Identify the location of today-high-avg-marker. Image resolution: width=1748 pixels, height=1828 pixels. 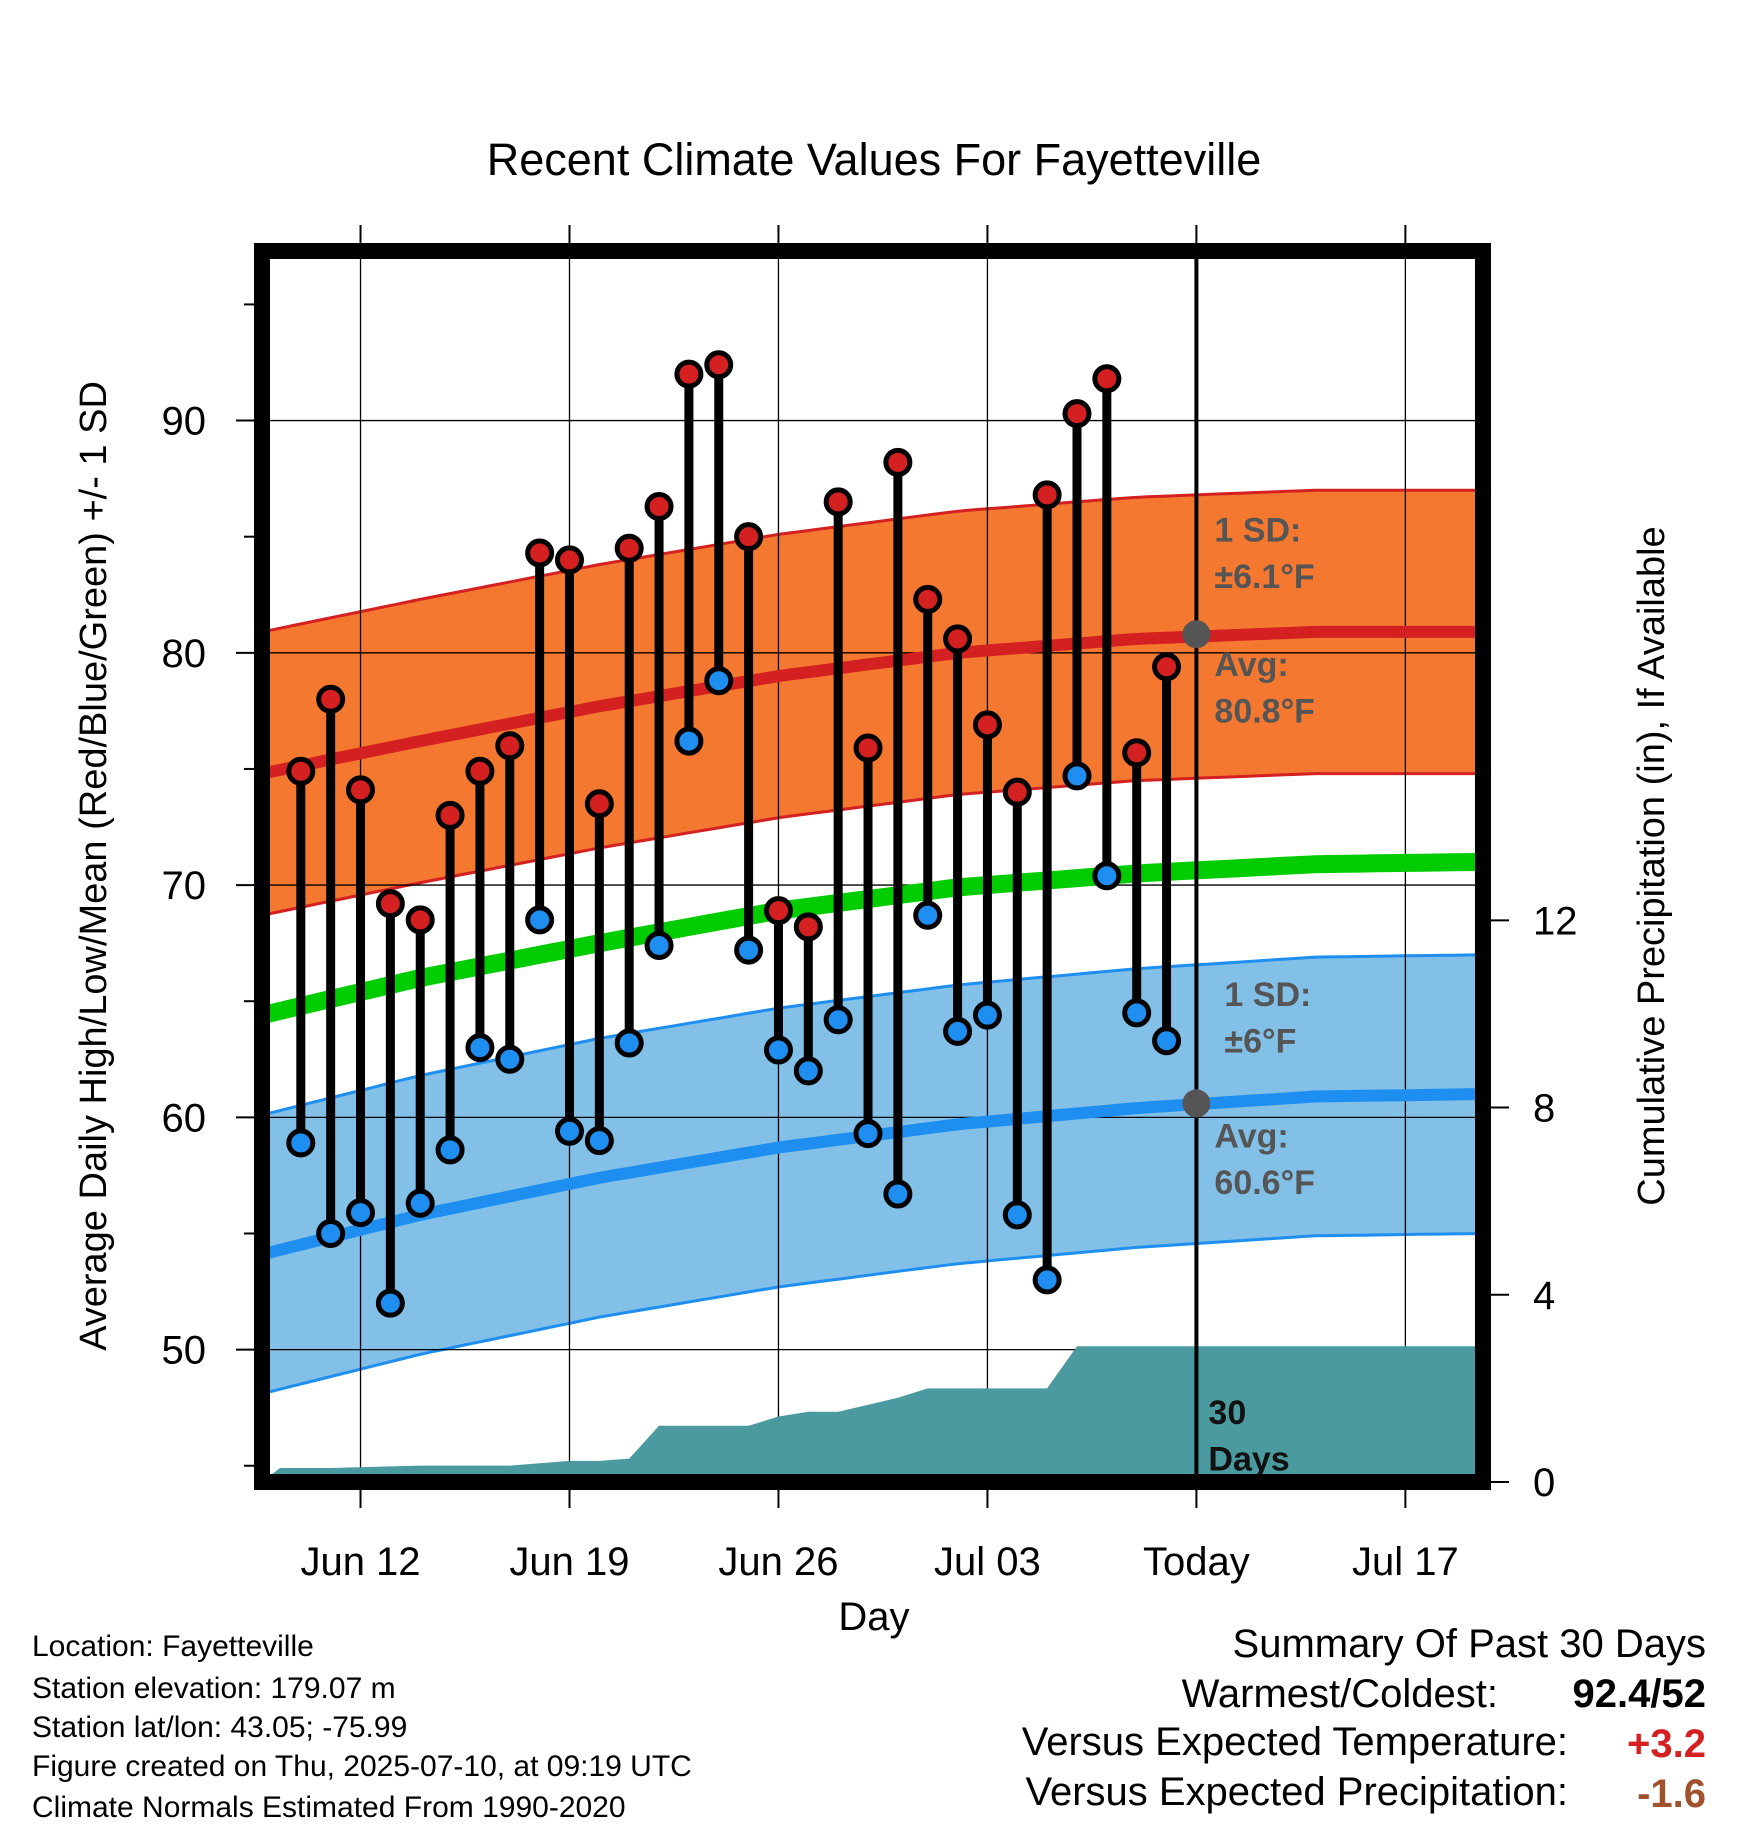
(1196, 634).